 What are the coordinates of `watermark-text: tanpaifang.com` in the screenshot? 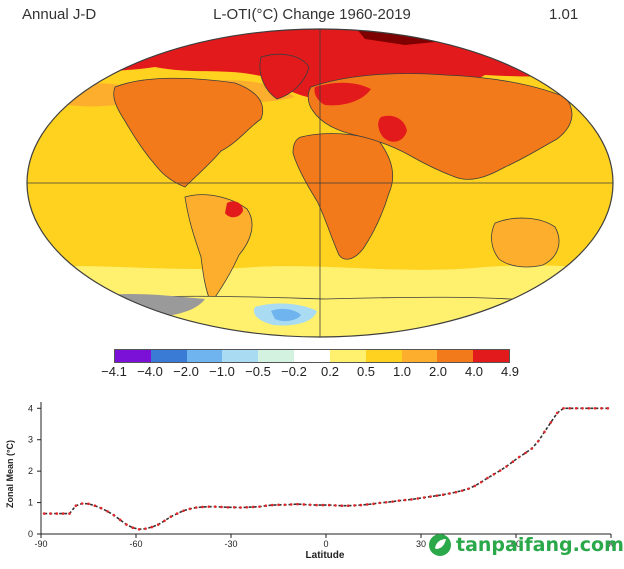 It's located at (540, 545).